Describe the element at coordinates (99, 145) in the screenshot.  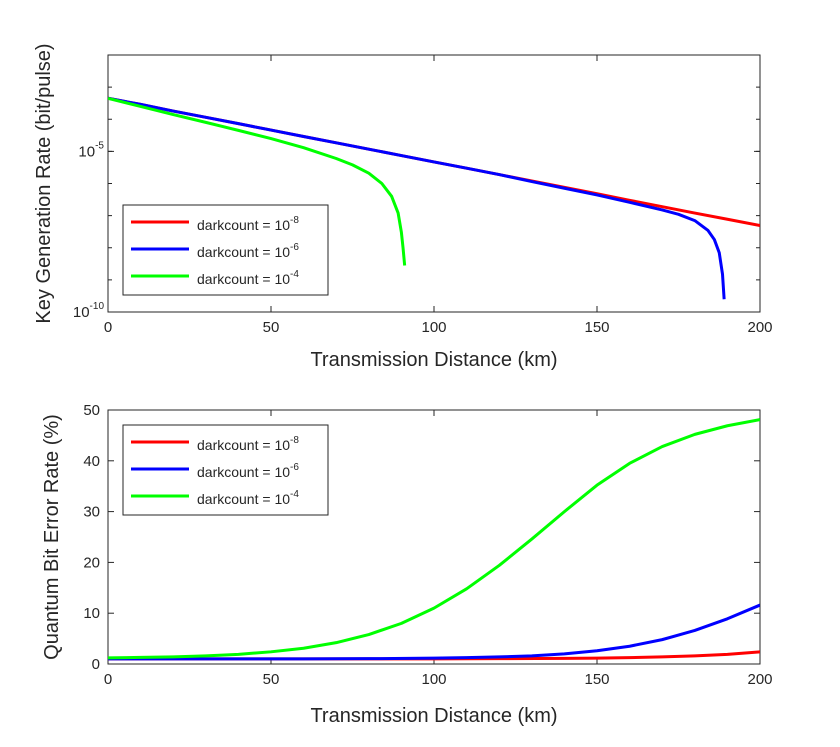
I see `y-tick-exponent: -5` at that location.